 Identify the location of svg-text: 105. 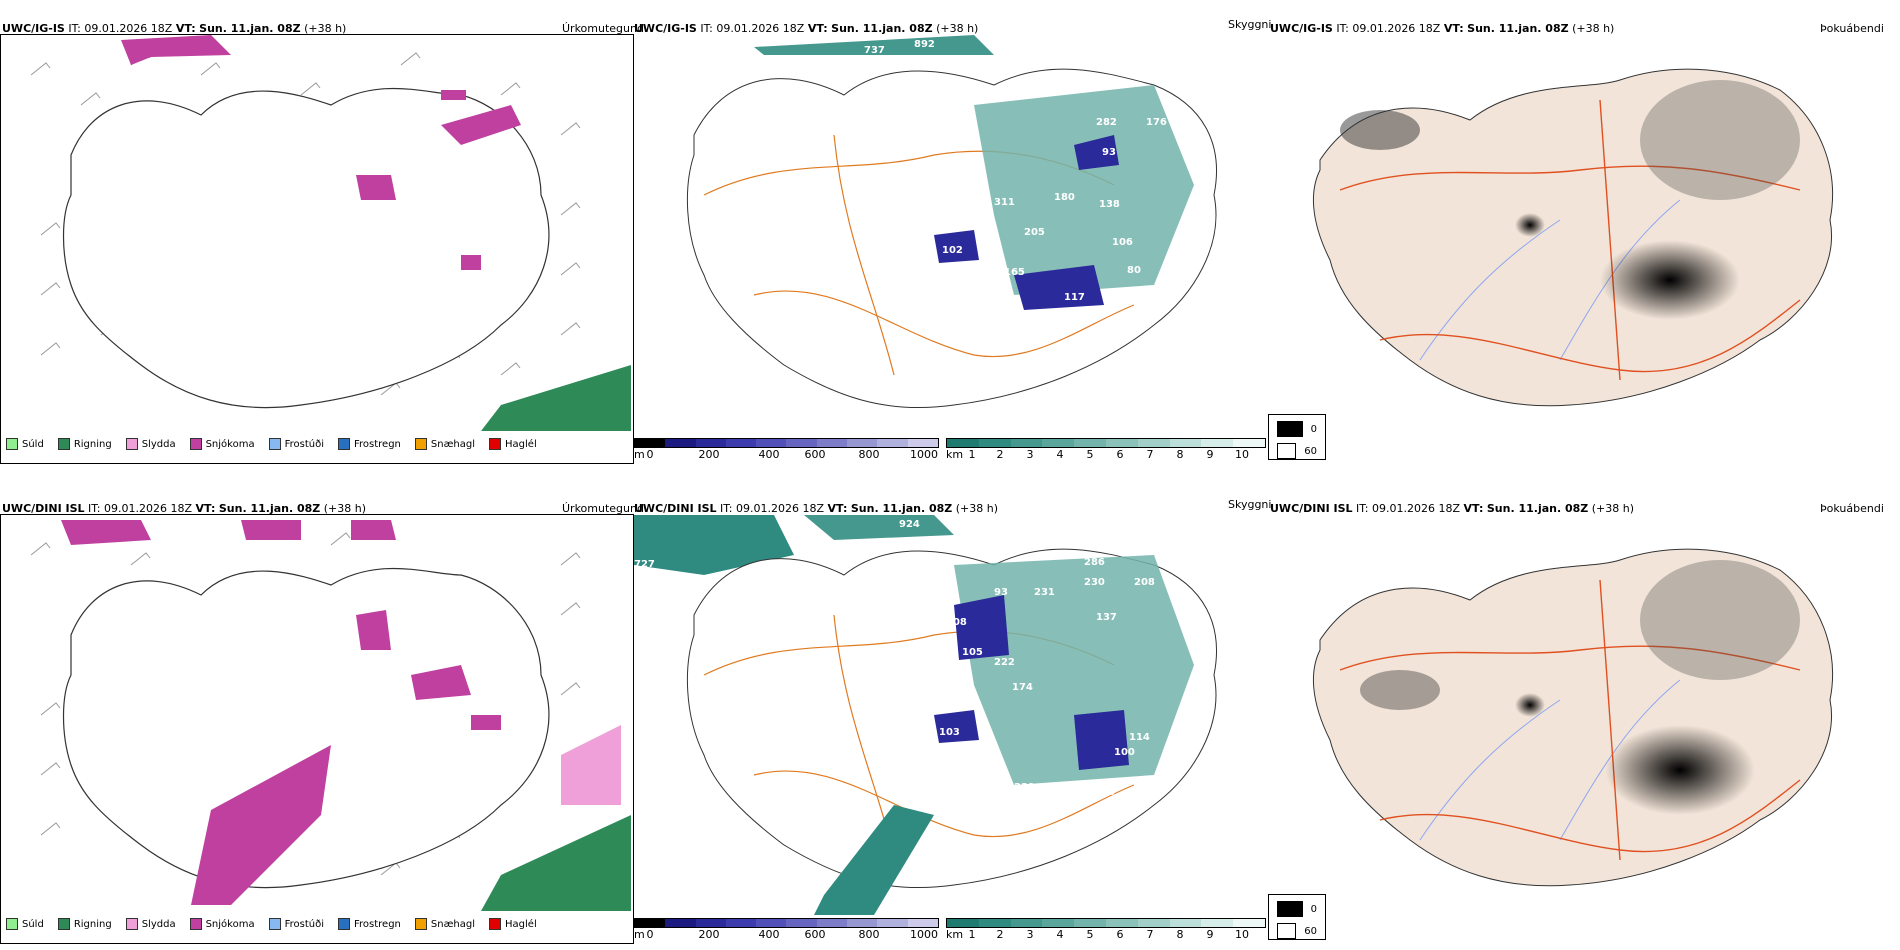
(972, 652).